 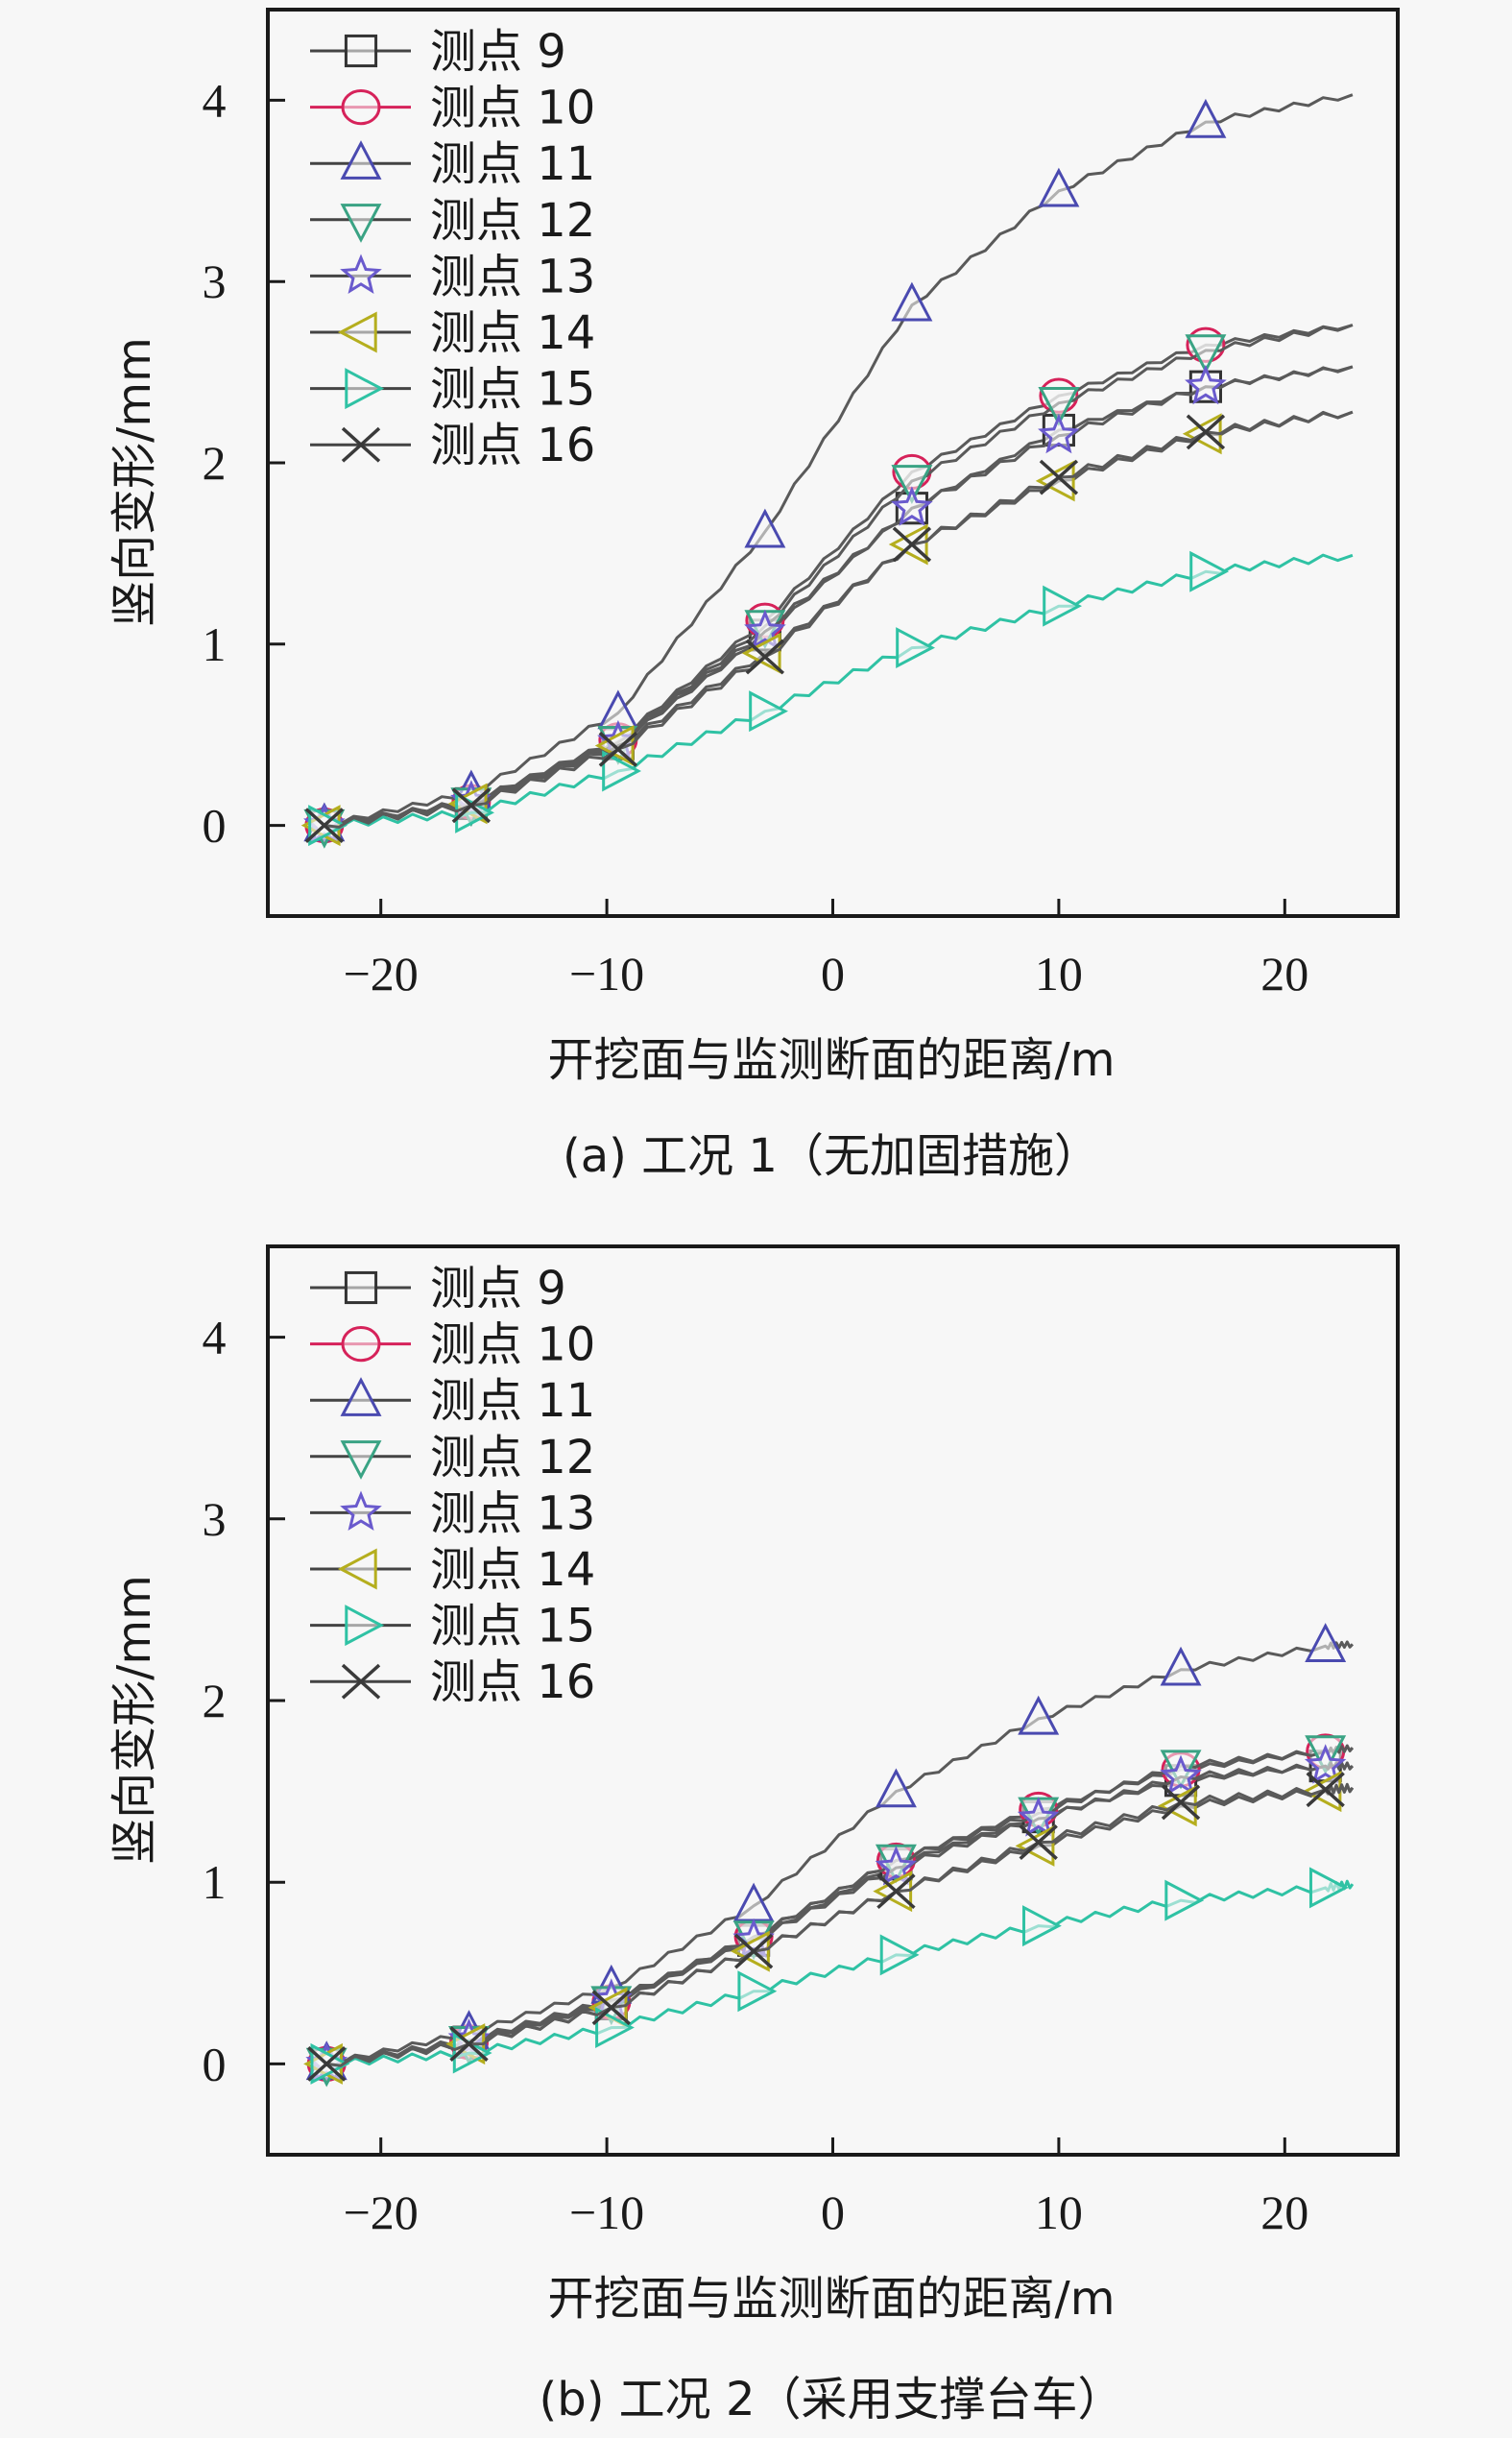 What do you see at coordinates (215, 1519) in the screenshot?
I see `y-tick-label: 3` at bounding box center [215, 1519].